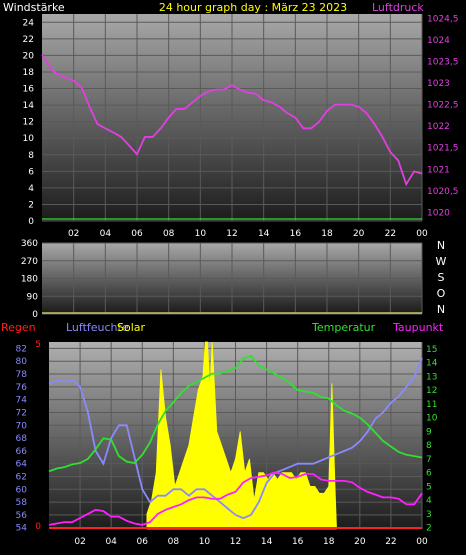 The height and width of the screenshot is (555, 466). I want to click on pressure-right-tick: 1020,5, so click(443, 192).